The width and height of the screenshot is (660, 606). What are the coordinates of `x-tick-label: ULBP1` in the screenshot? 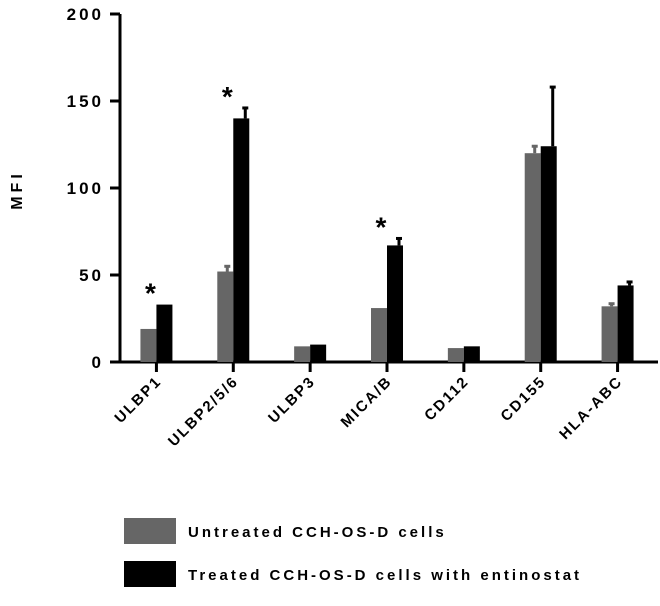 It's located at (138, 400).